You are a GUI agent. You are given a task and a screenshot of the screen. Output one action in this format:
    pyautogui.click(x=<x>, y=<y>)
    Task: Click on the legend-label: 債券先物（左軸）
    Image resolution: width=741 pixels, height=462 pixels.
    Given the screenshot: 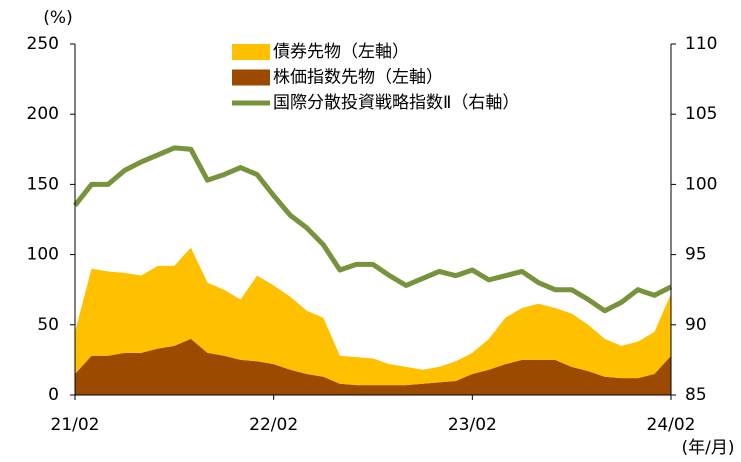 What is the action you would take?
    pyautogui.click(x=341, y=52)
    